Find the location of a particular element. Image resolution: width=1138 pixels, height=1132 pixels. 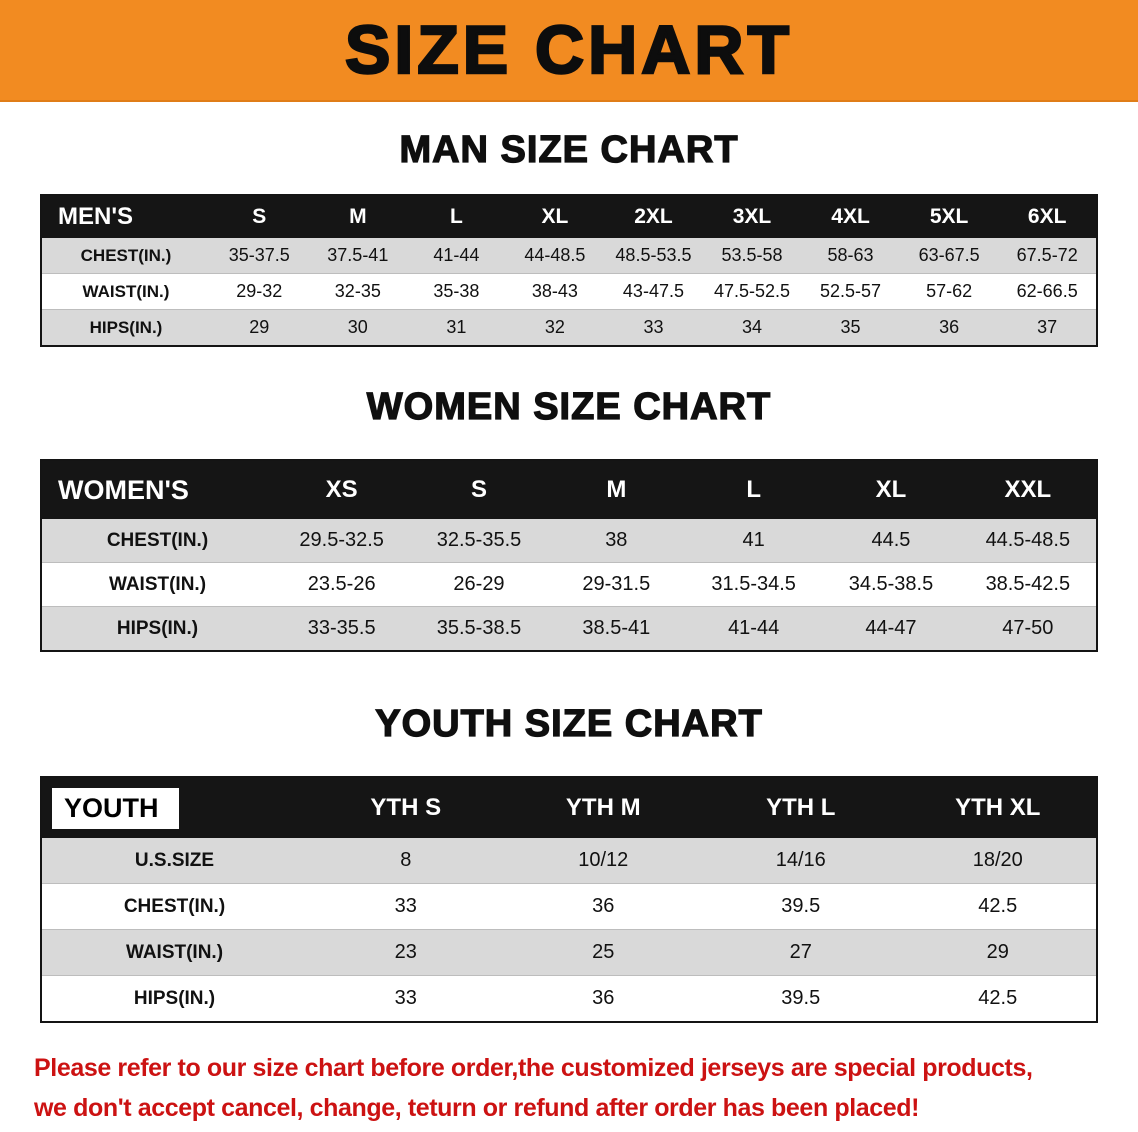

size-value-cell: 23 is located at coordinates (406, 952).